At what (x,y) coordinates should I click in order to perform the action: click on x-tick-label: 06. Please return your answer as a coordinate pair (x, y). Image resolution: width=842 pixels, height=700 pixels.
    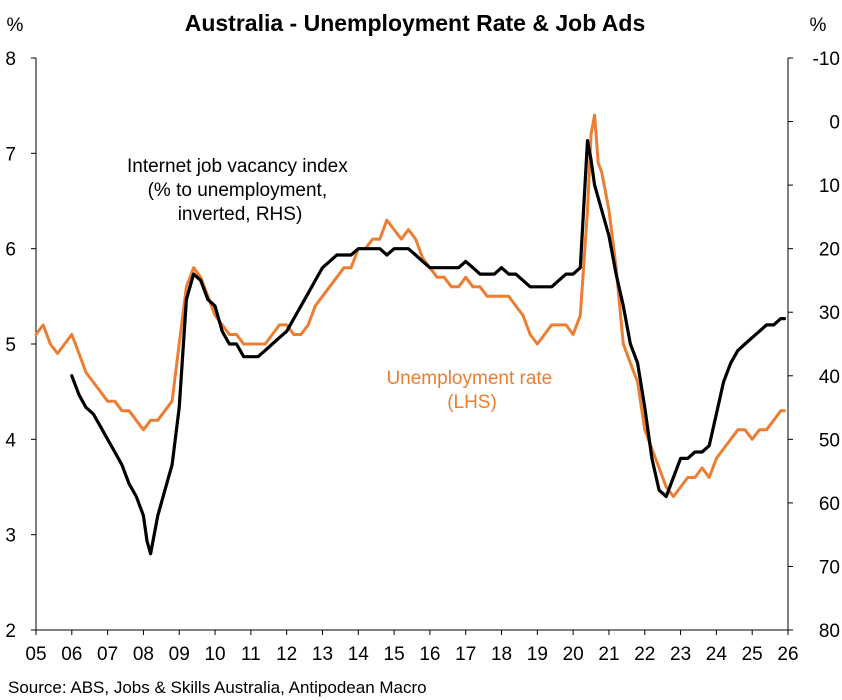
    Looking at the image, I should click on (71, 654).